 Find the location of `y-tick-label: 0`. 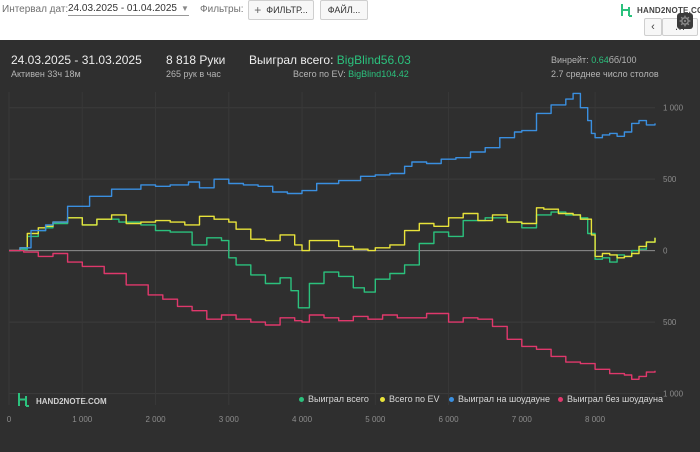

y-tick-label: 0 is located at coordinates (665, 251).